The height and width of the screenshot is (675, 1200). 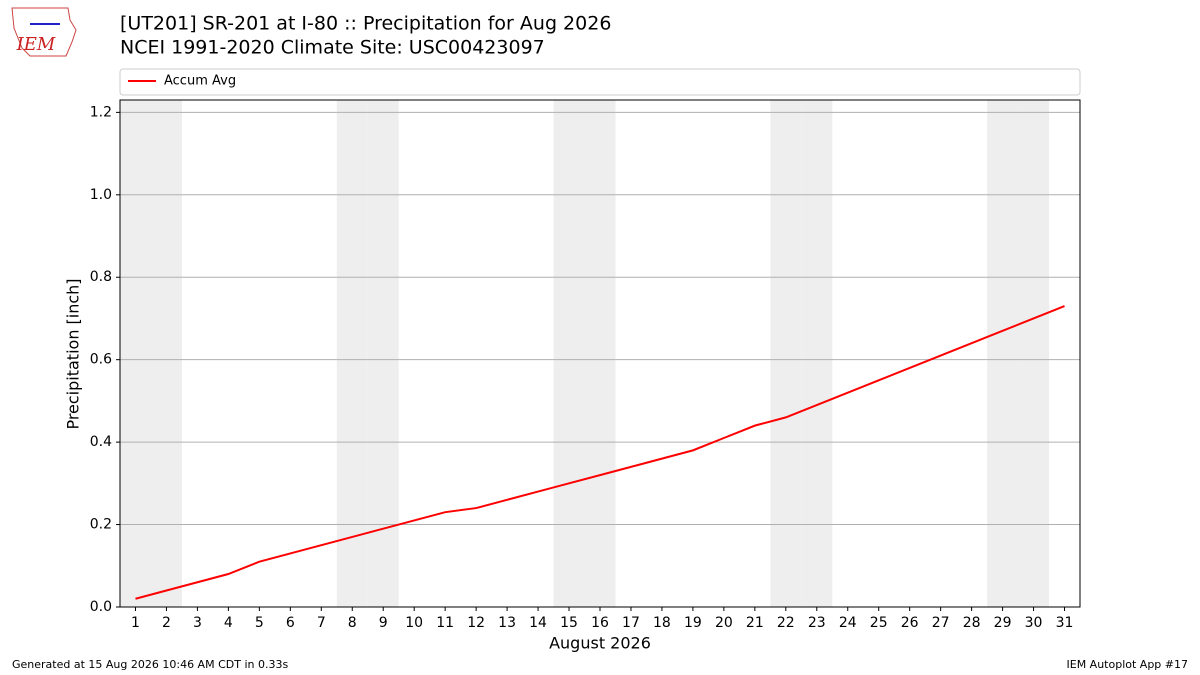 I want to click on y-tick-label: 0.2, so click(x=101, y=525).